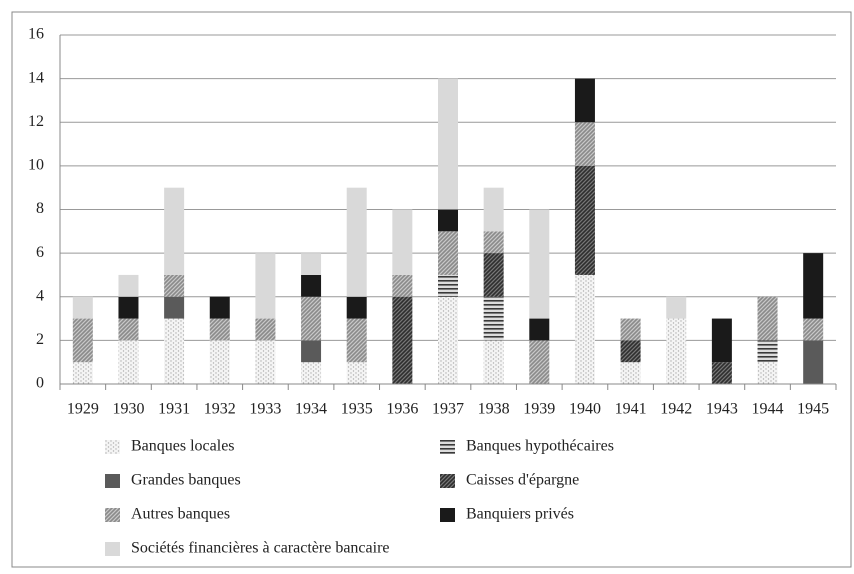  Describe the element at coordinates (174, 409) in the screenshot. I see `x-tick-label: 1931` at that location.